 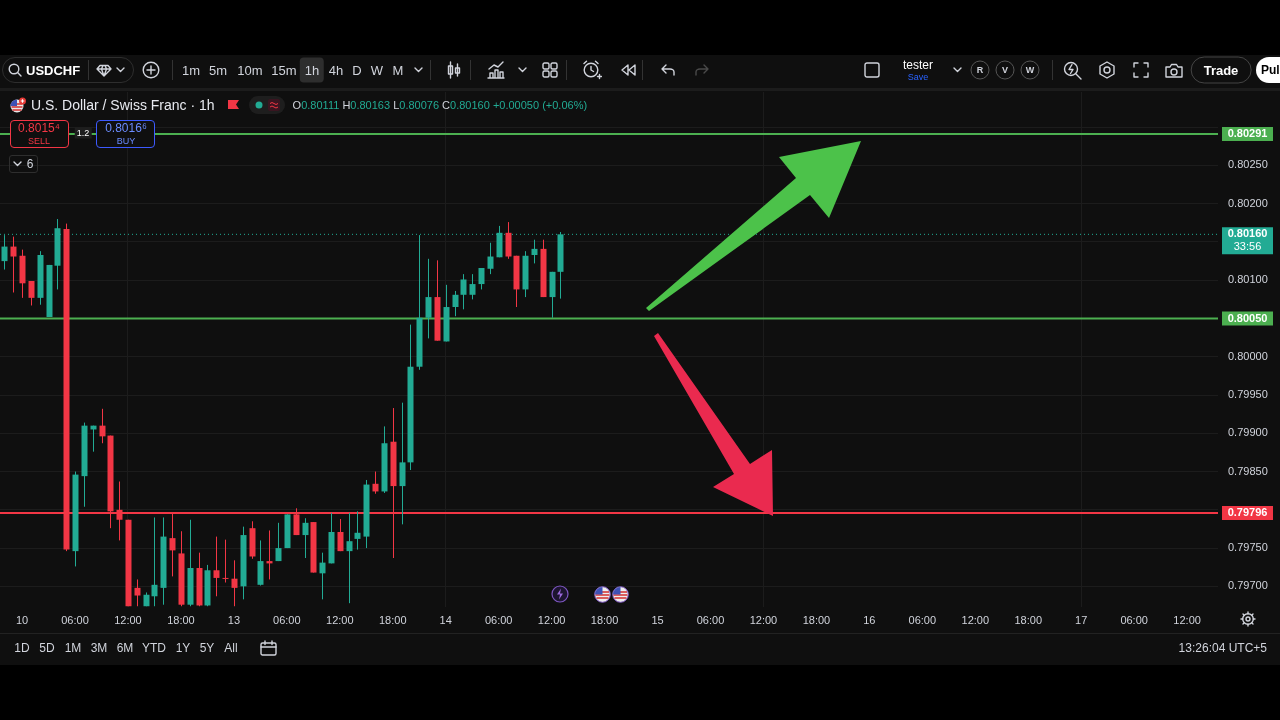 What do you see at coordinates (1081, 619) in the screenshot?
I see `x-tick-label: 17` at bounding box center [1081, 619].